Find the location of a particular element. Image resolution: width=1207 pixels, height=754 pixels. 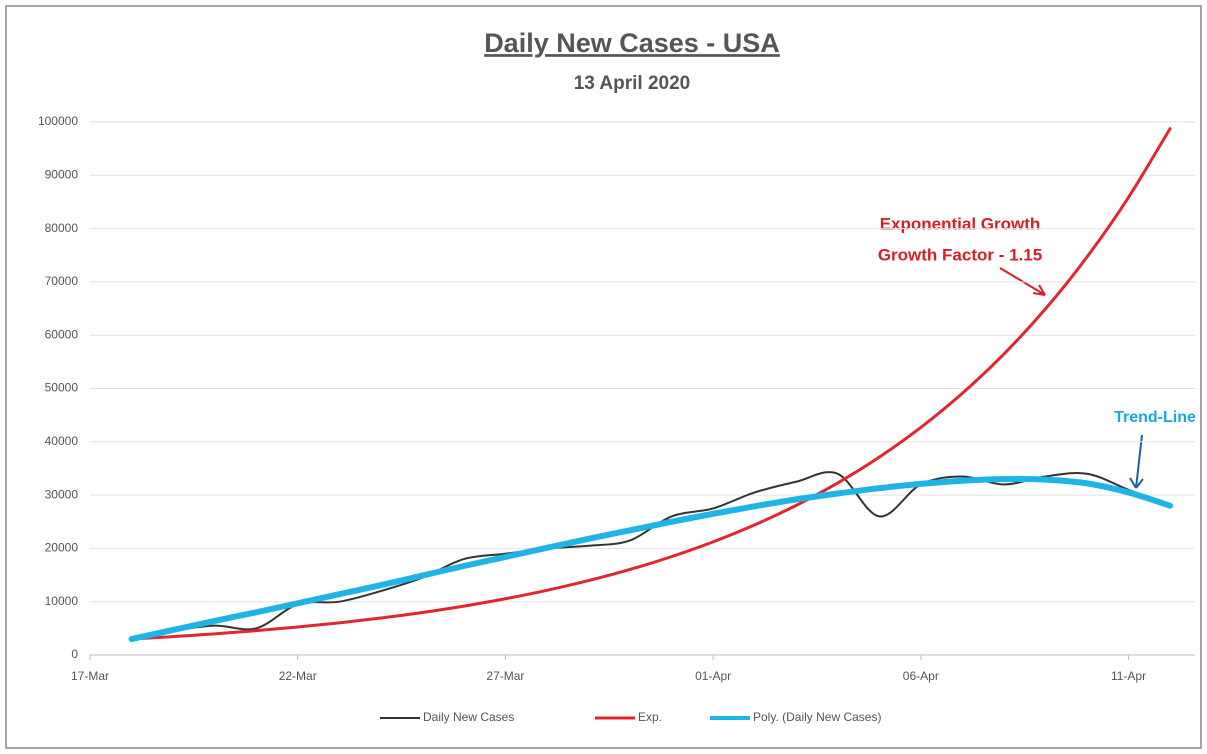

x-tick-label: 01-Apr is located at coordinates (713, 676).